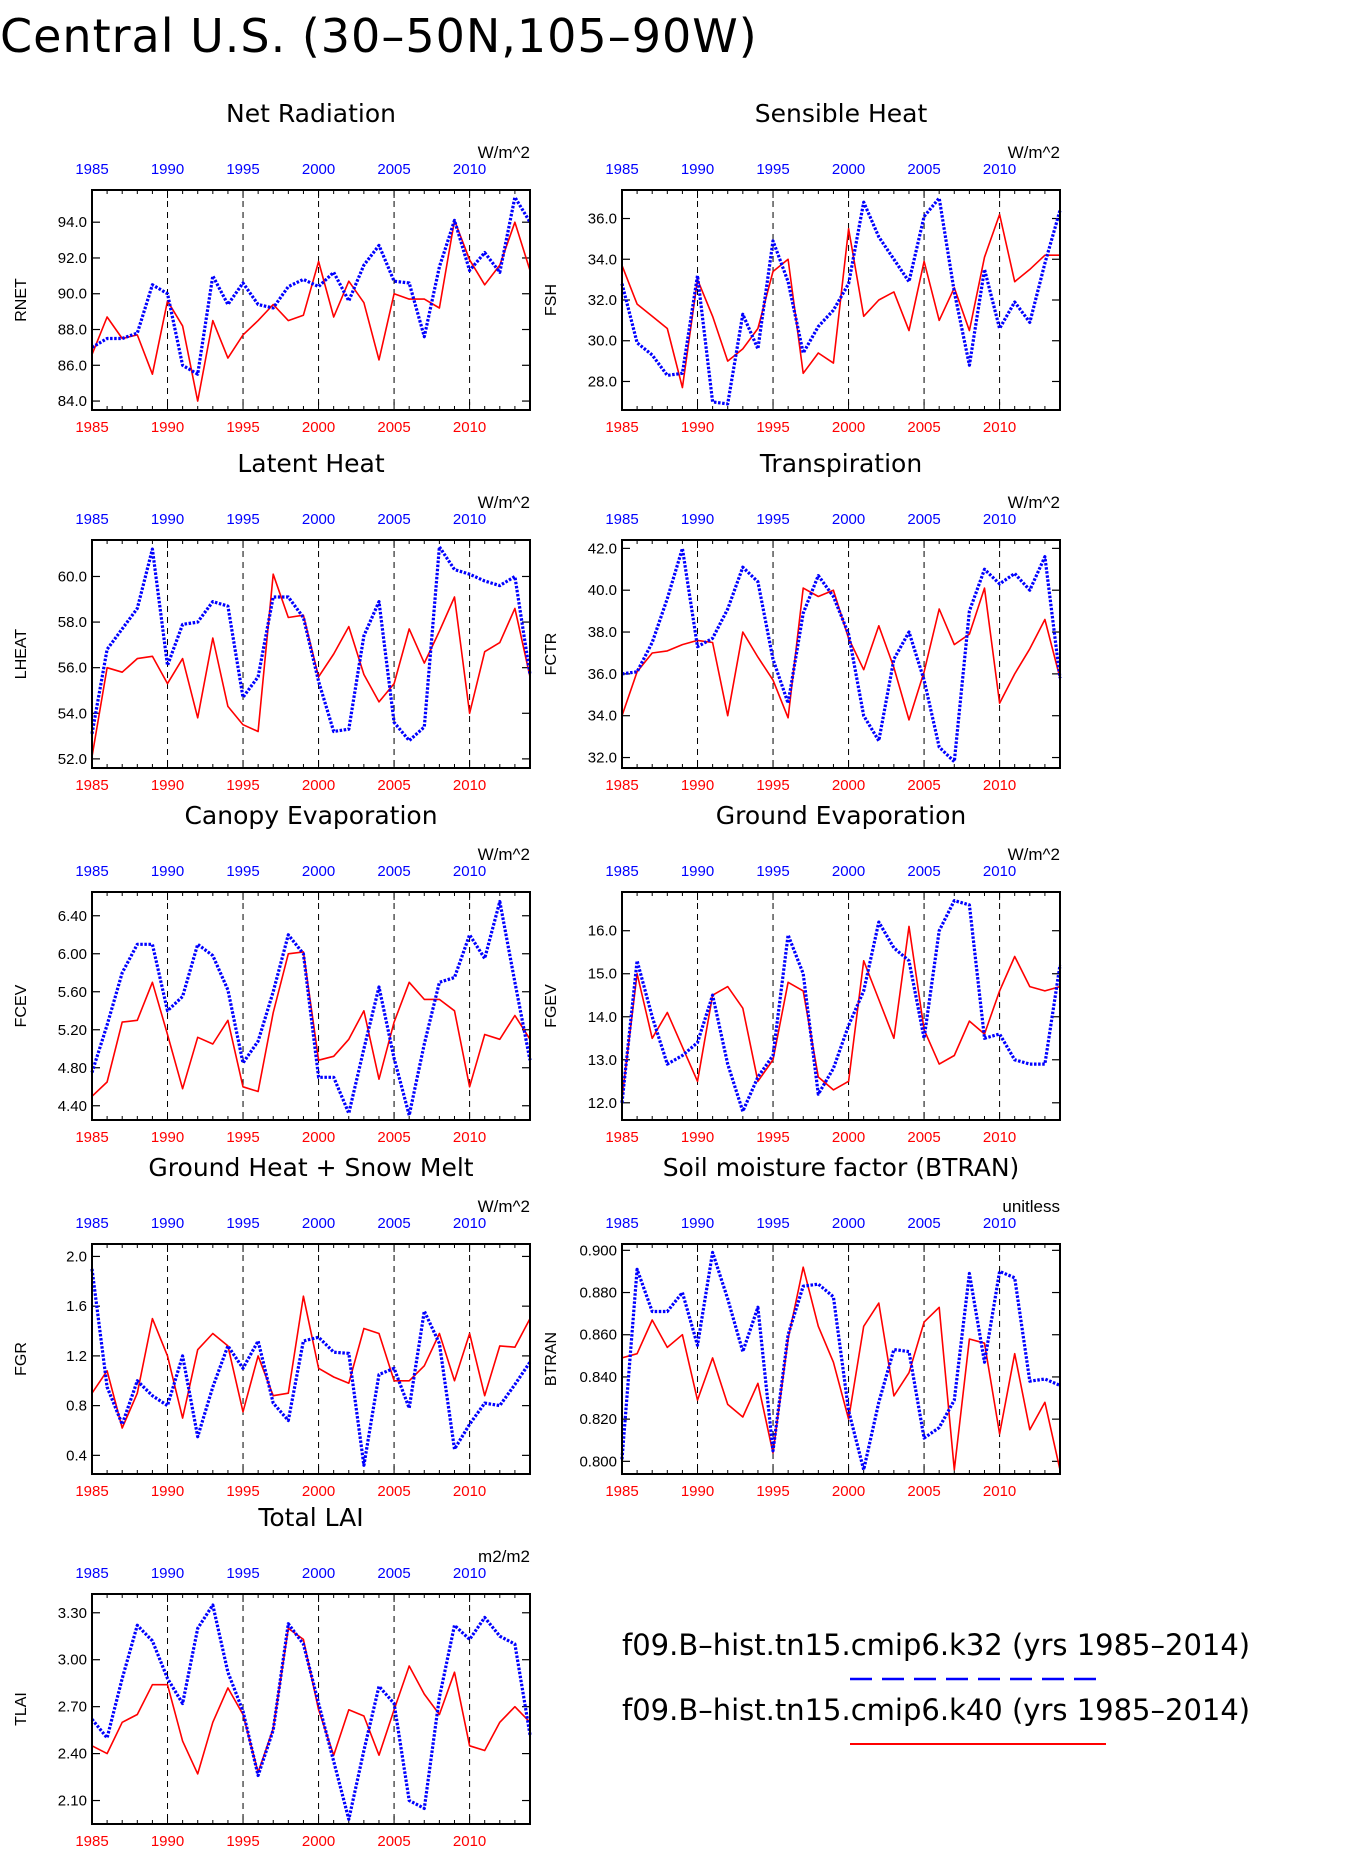 The width and height of the screenshot is (1362, 1849). Describe the element at coordinates (72, 1660) in the screenshot. I see `ytick-label: 3.00` at that location.